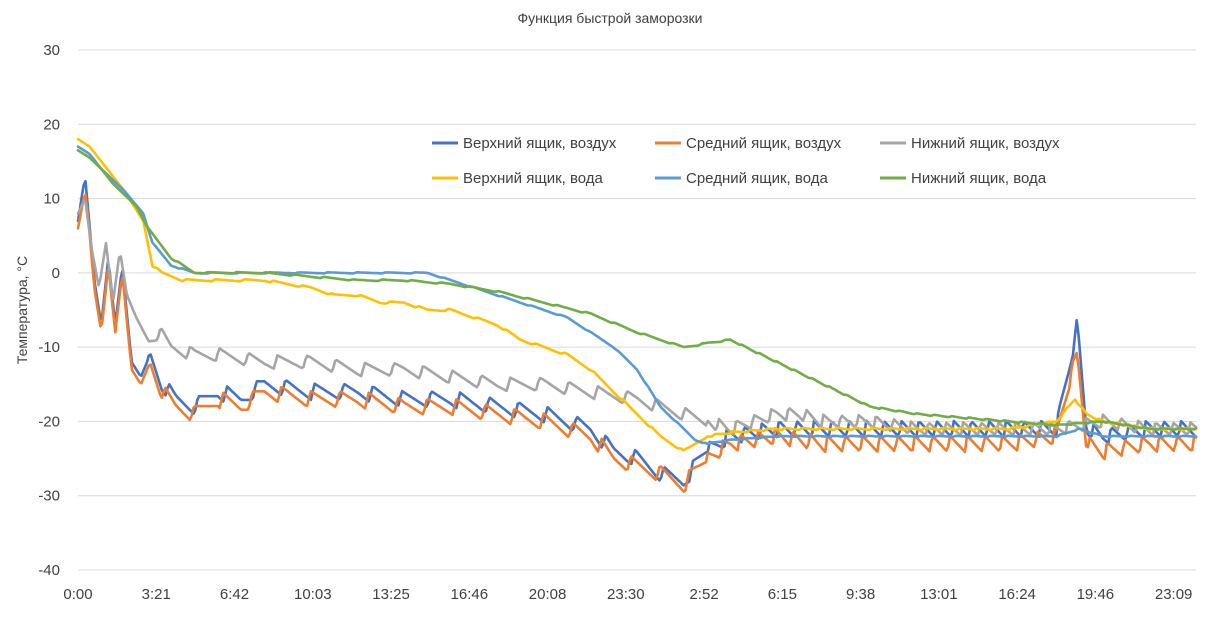 The width and height of the screenshot is (1221, 627). What do you see at coordinates (1017, 594) in the screenshot?
I see `x-tick-label: 16:24` at bounding box center [1017, 594].